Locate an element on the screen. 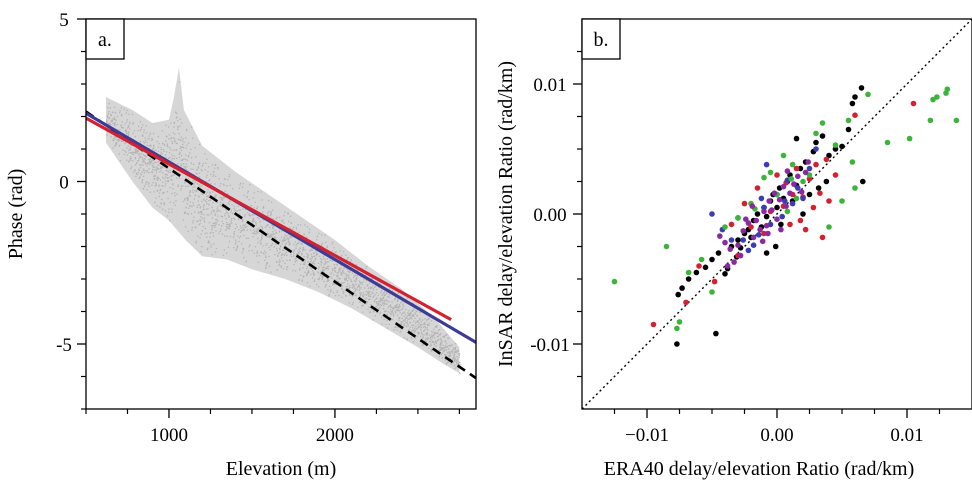 The height and width of the screenshot is (483, 972). x-tick-label: −0.01 is located at coordinates (647, 435).